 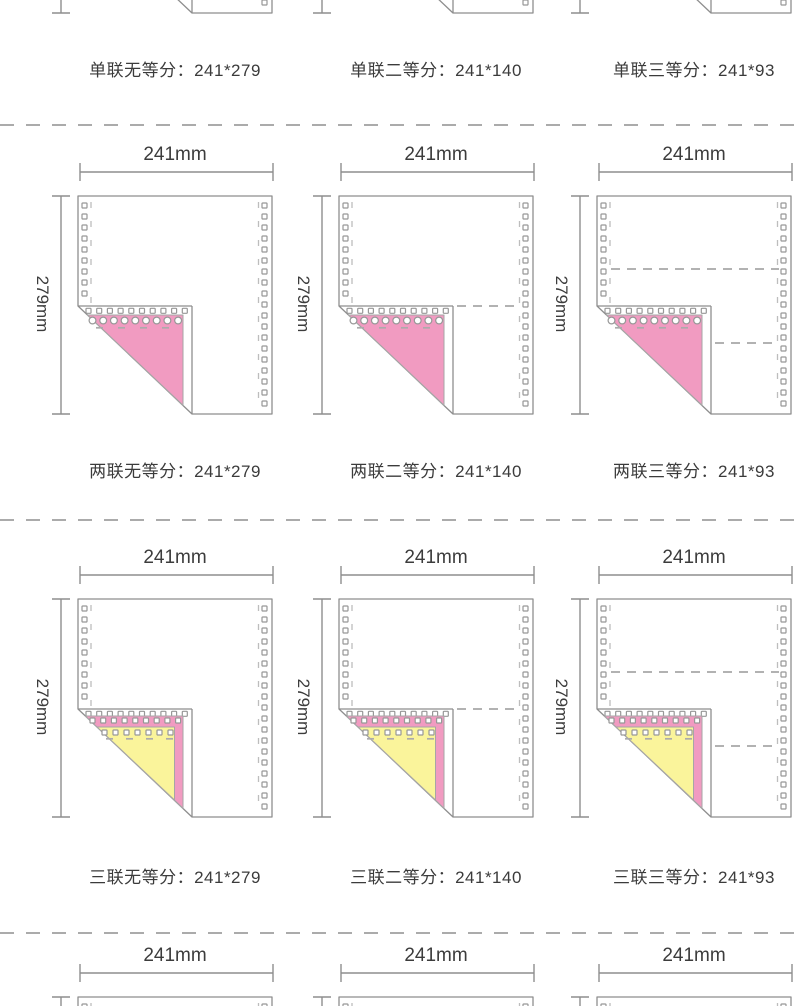 I want to click on diagram-next-halfsplit-icon, so click(x=424, y=985).